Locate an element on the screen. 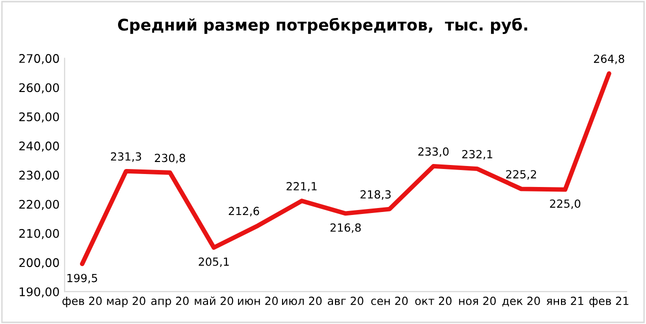  data-label: 230,8 is located at coordinates (170, 159).